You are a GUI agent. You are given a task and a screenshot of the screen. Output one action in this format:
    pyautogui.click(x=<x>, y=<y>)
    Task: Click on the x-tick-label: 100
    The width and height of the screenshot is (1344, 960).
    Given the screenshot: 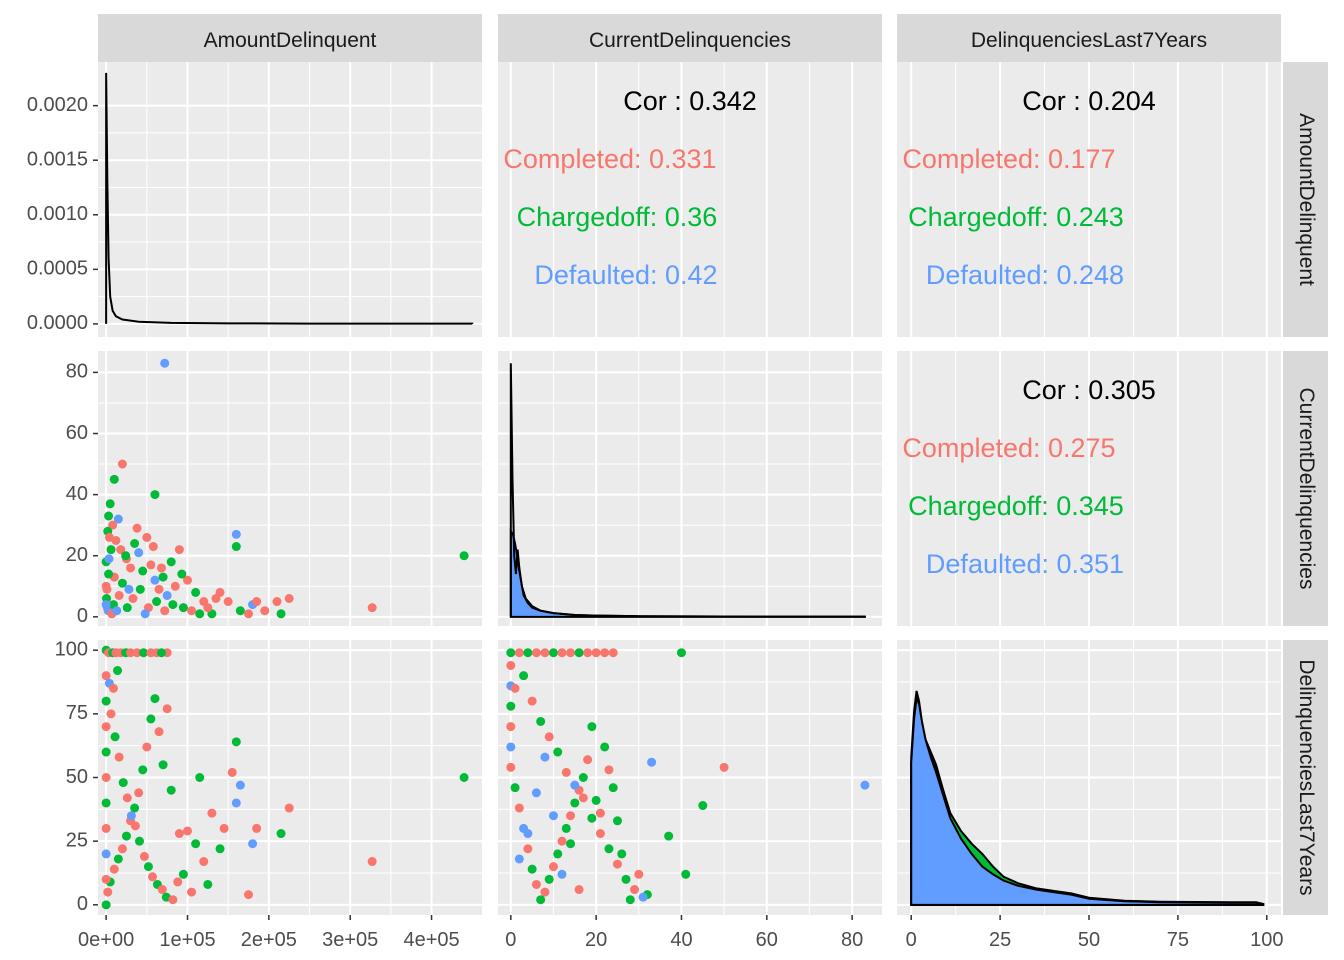 What is the action you would take?
    pyautogui.click(x=1266, y=940)
    